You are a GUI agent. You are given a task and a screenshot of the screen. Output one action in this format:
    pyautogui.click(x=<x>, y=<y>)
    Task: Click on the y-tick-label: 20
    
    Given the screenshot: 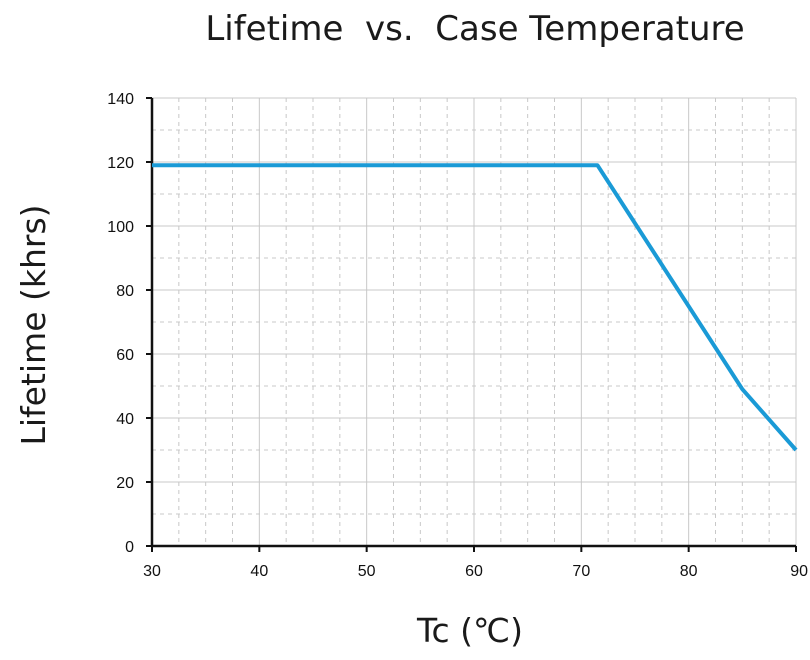 What is the action you would take?
    pyautogui.click(x=125, y=483)
    